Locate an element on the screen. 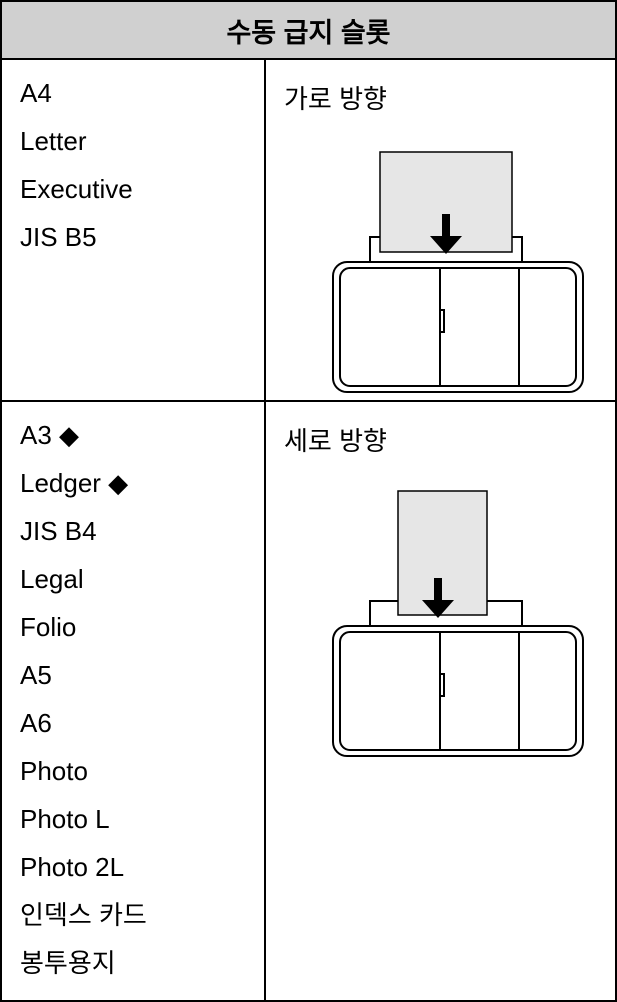 Image resolution: width=617 pixels, height=1002 pixels. paper-size: A6 is located at coordinates (36, 723).